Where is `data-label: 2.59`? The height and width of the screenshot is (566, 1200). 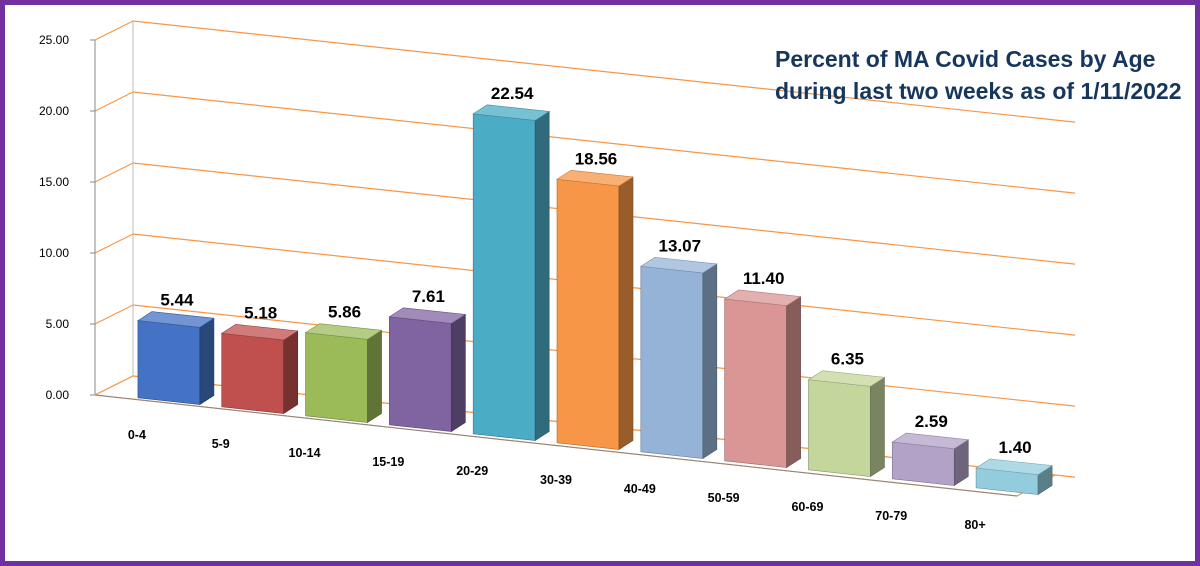
data-label: 2.59 is located at coordinates (931, 421).